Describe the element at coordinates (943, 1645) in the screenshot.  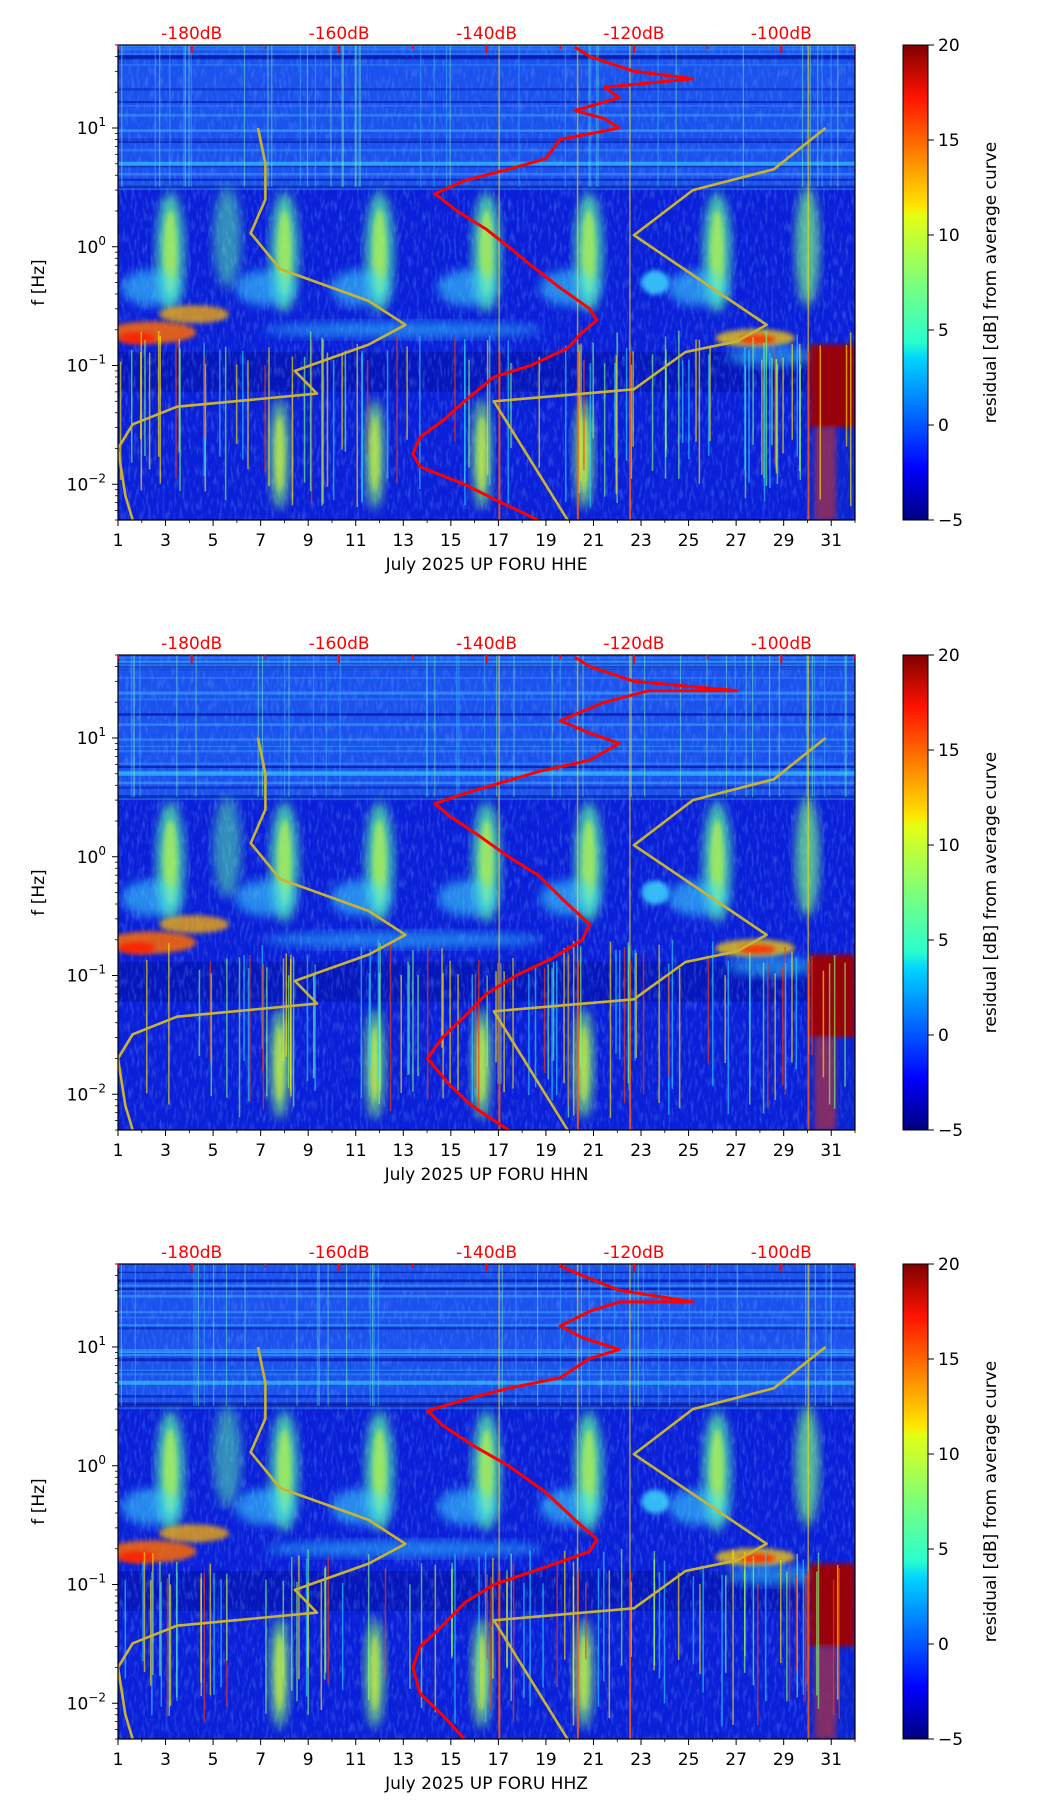
I see `colorbar-tick-label: 0` at that location.